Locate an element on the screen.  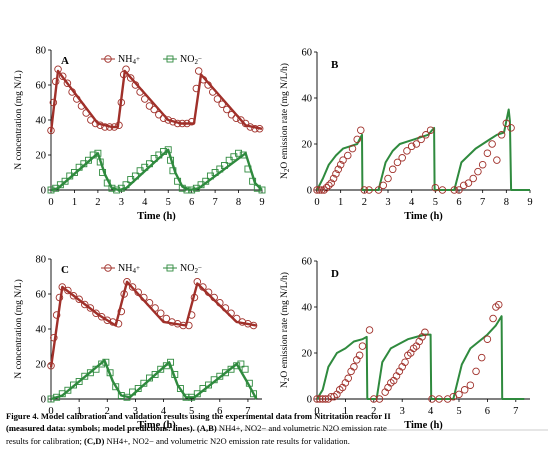
label-part: N is located at coordinates (285, 175).